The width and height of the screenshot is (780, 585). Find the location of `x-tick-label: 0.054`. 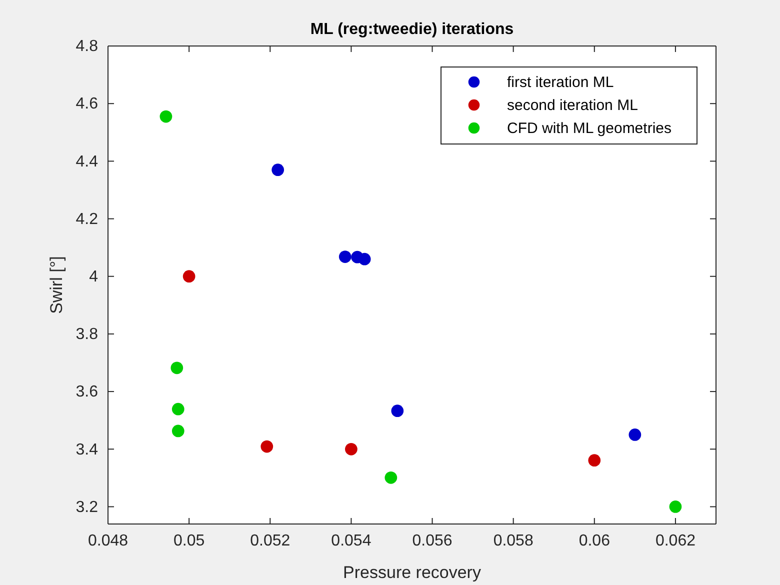

x-tick-label: 0.054 is located at coordinates (351, 541).